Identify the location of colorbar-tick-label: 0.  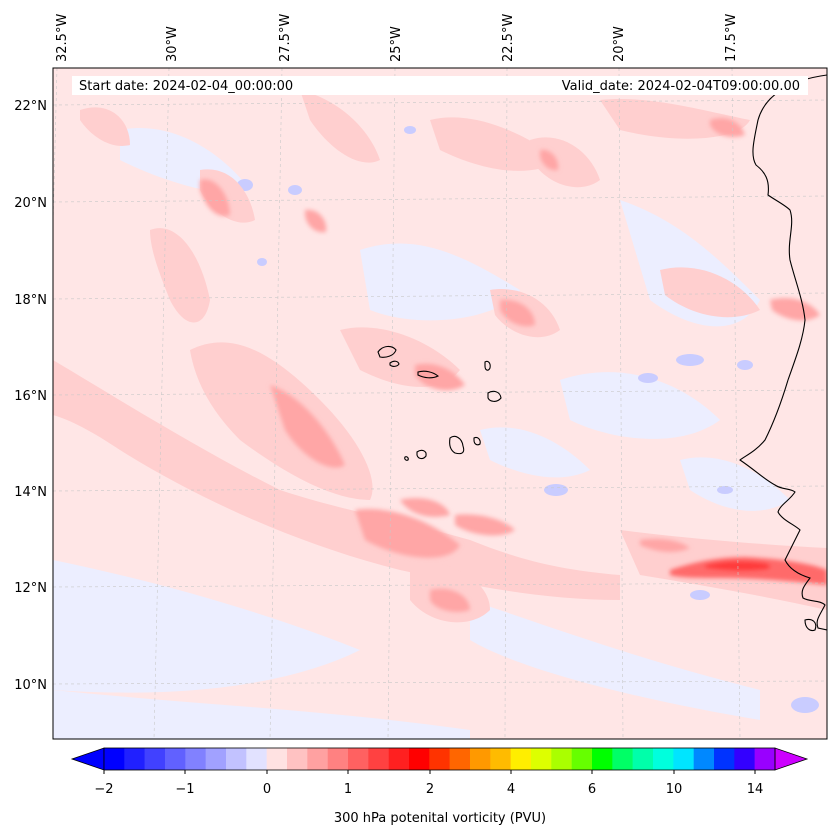
(267, 789).